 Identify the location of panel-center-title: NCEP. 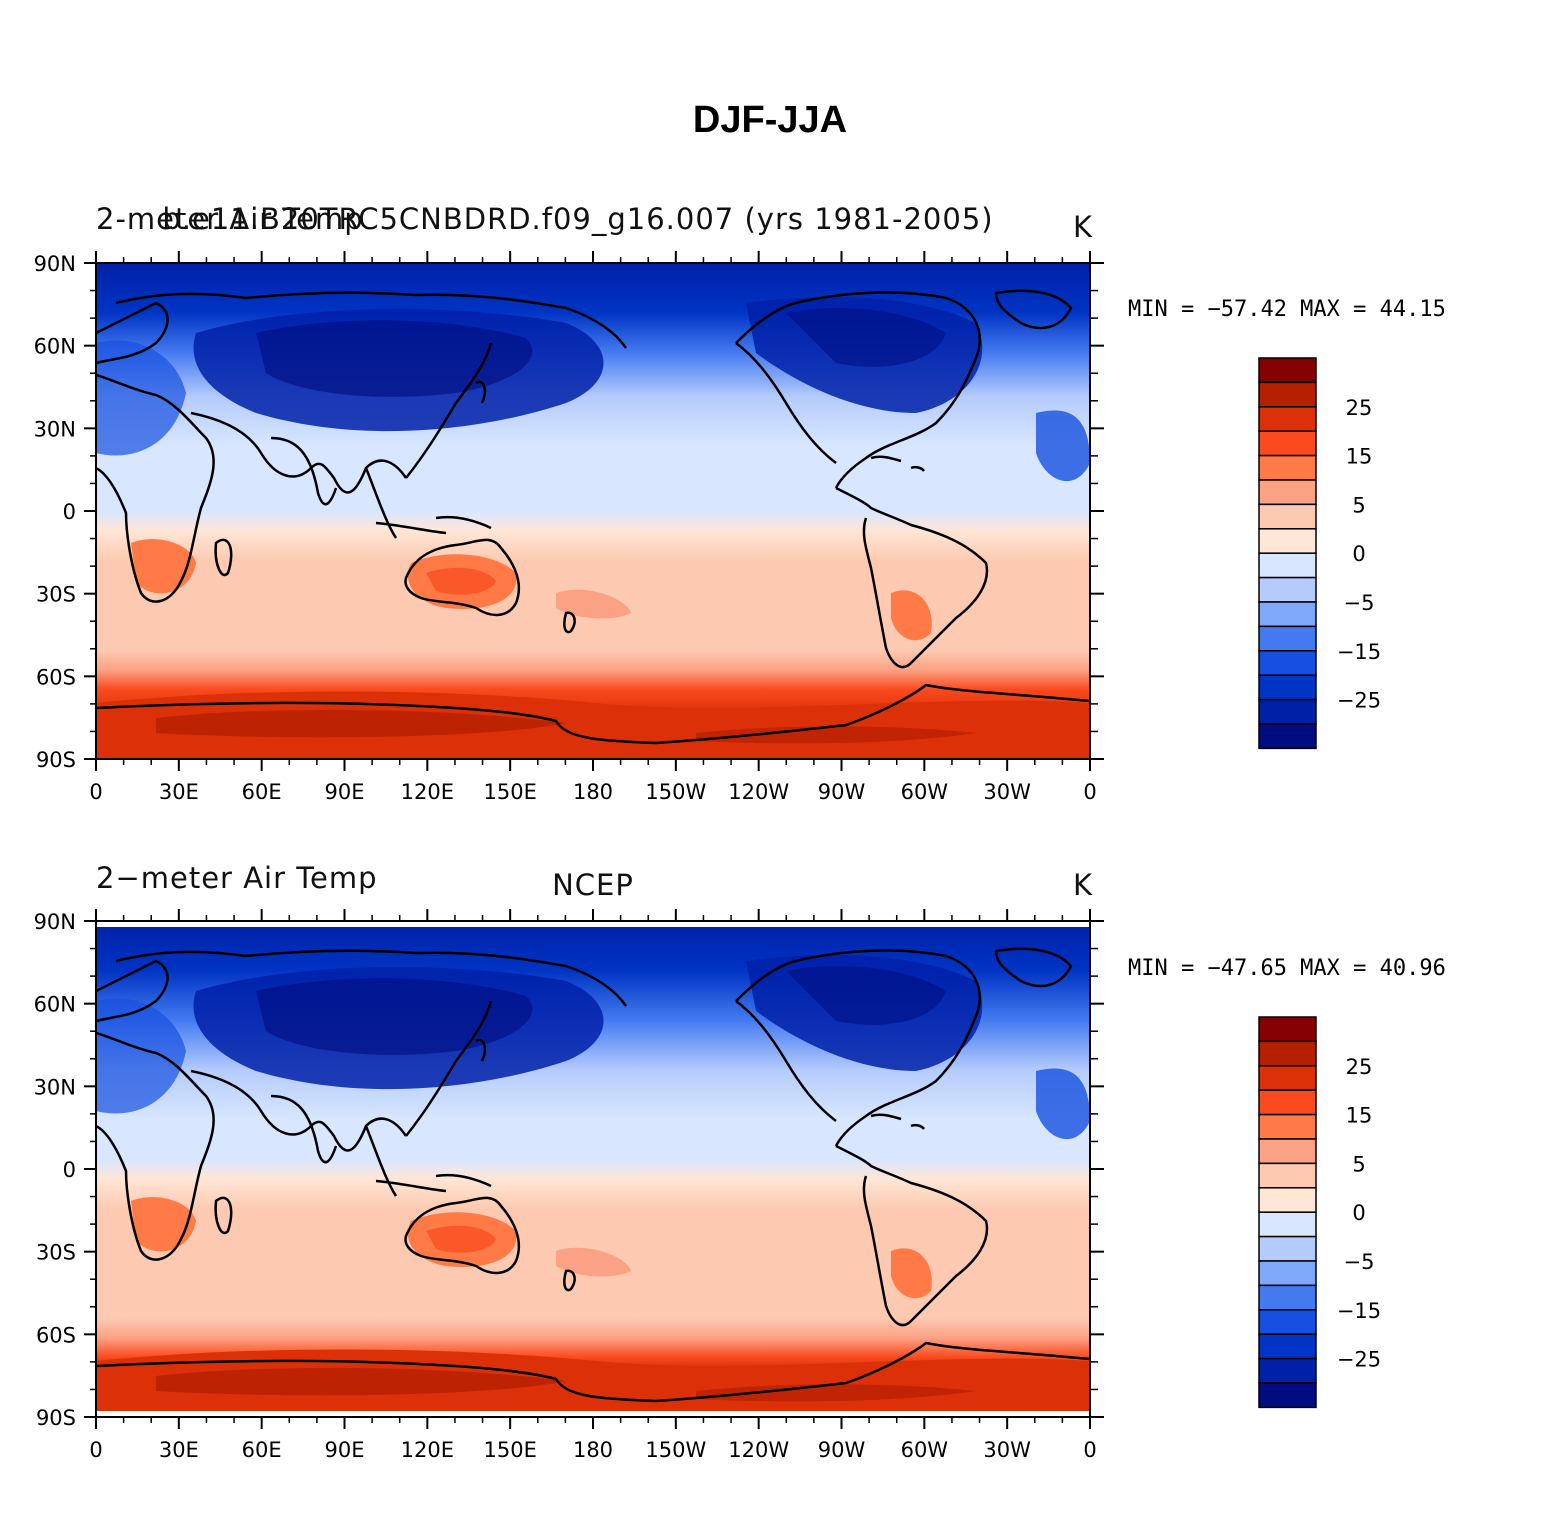
(593, 885).